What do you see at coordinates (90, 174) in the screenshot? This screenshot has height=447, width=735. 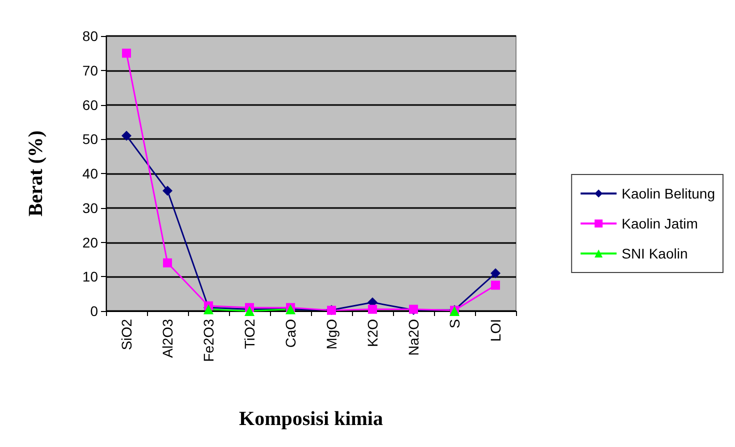 I see `y-tick-label: 40` at bounding box center [90, 174].